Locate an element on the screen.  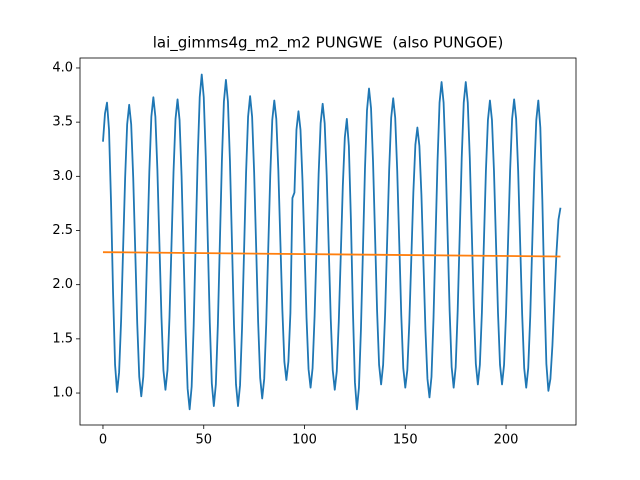
x-tick-label: 100 is located at coordinates (304, 440).